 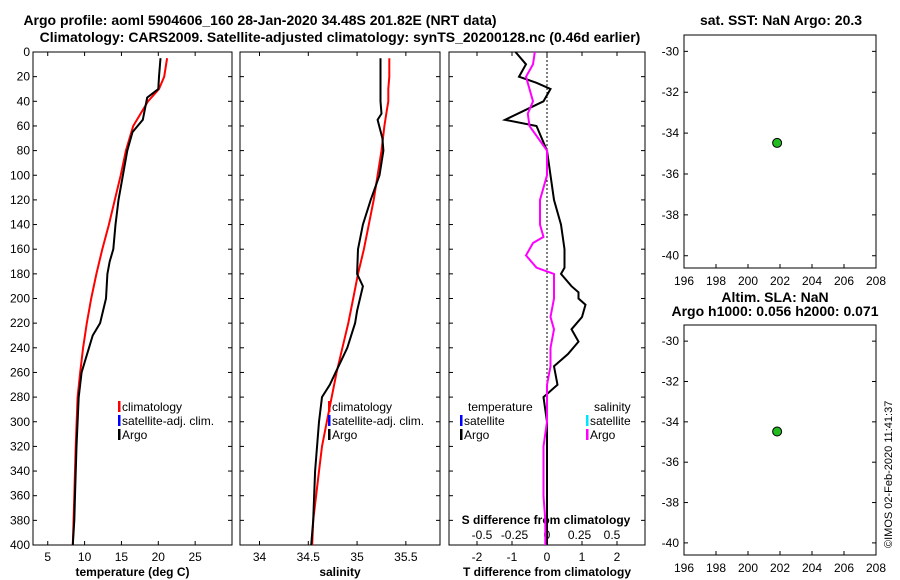 I want to click on y-tick-label: 80, so click(x=24, y=151).